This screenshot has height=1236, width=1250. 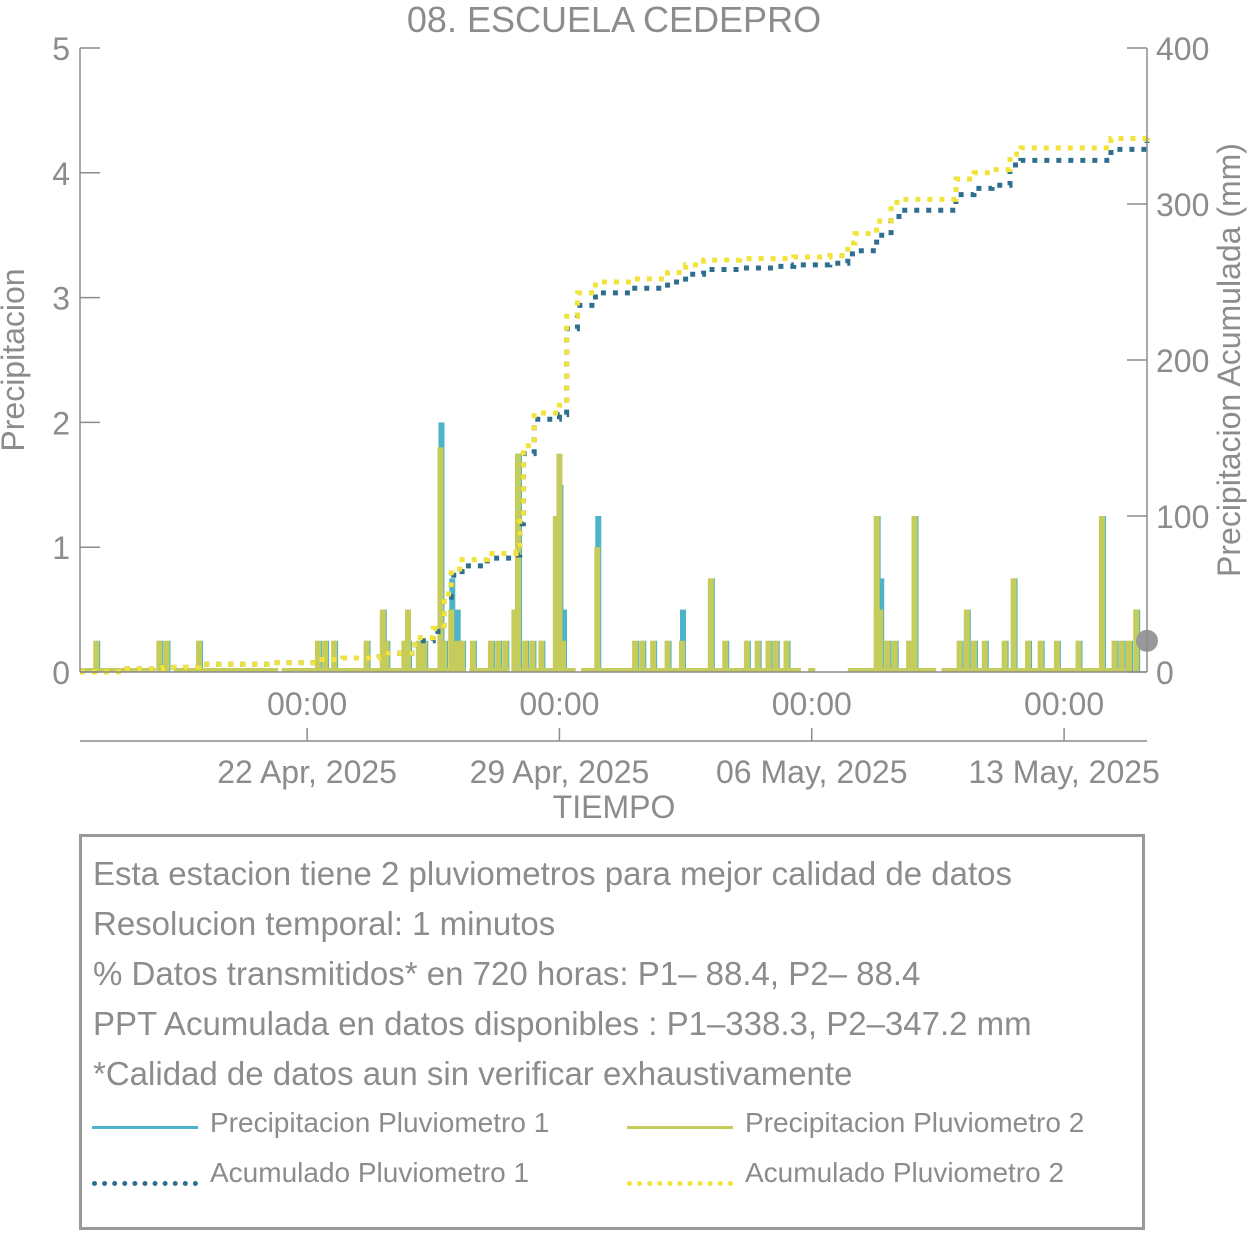 I want to click on legend-item-acc1: Acumulado Pluviometro 1, so click(x=342, y=1177).